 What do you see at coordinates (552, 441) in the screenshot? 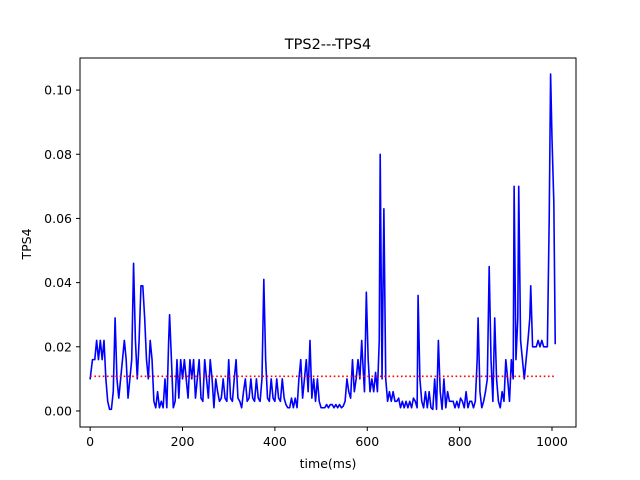
I see `x-tick-label: 1000` at bounding box center [552, 441].